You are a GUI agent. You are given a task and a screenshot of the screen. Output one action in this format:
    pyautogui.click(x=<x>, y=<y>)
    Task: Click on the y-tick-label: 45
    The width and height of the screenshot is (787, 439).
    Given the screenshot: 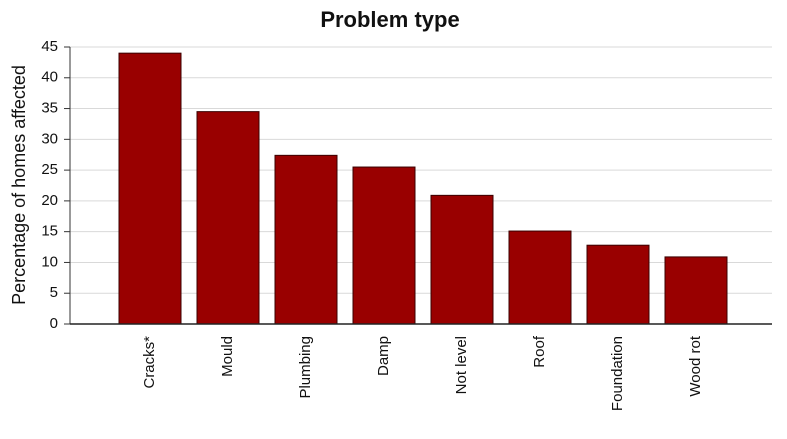 What is the action you would take?
    pyautogui.click(x=49, y=46)
    